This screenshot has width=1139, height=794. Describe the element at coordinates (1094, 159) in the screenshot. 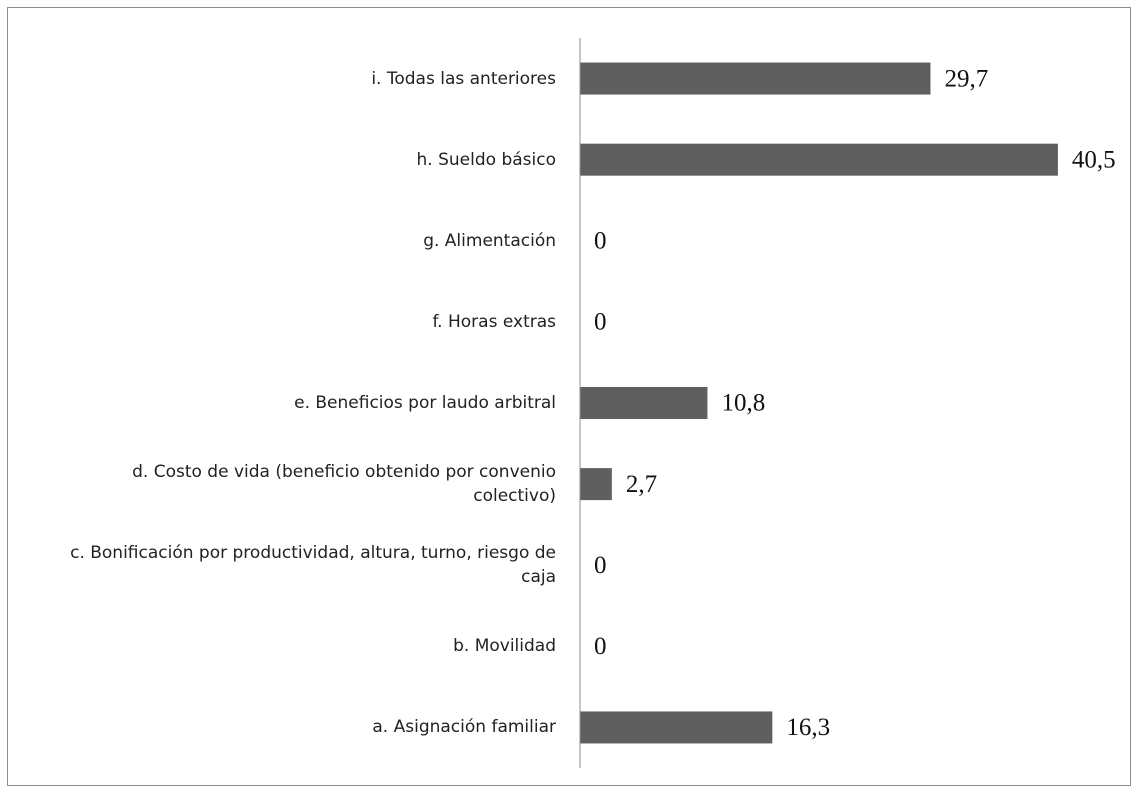

I see `value-label: 40,5` at that location.